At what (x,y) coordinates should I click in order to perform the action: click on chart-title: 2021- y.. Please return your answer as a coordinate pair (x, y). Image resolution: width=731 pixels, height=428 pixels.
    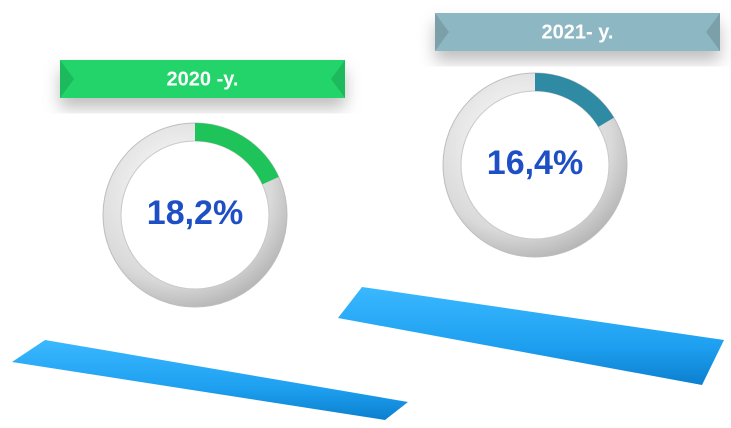
    Looking at the image, I should click on (578, 32).